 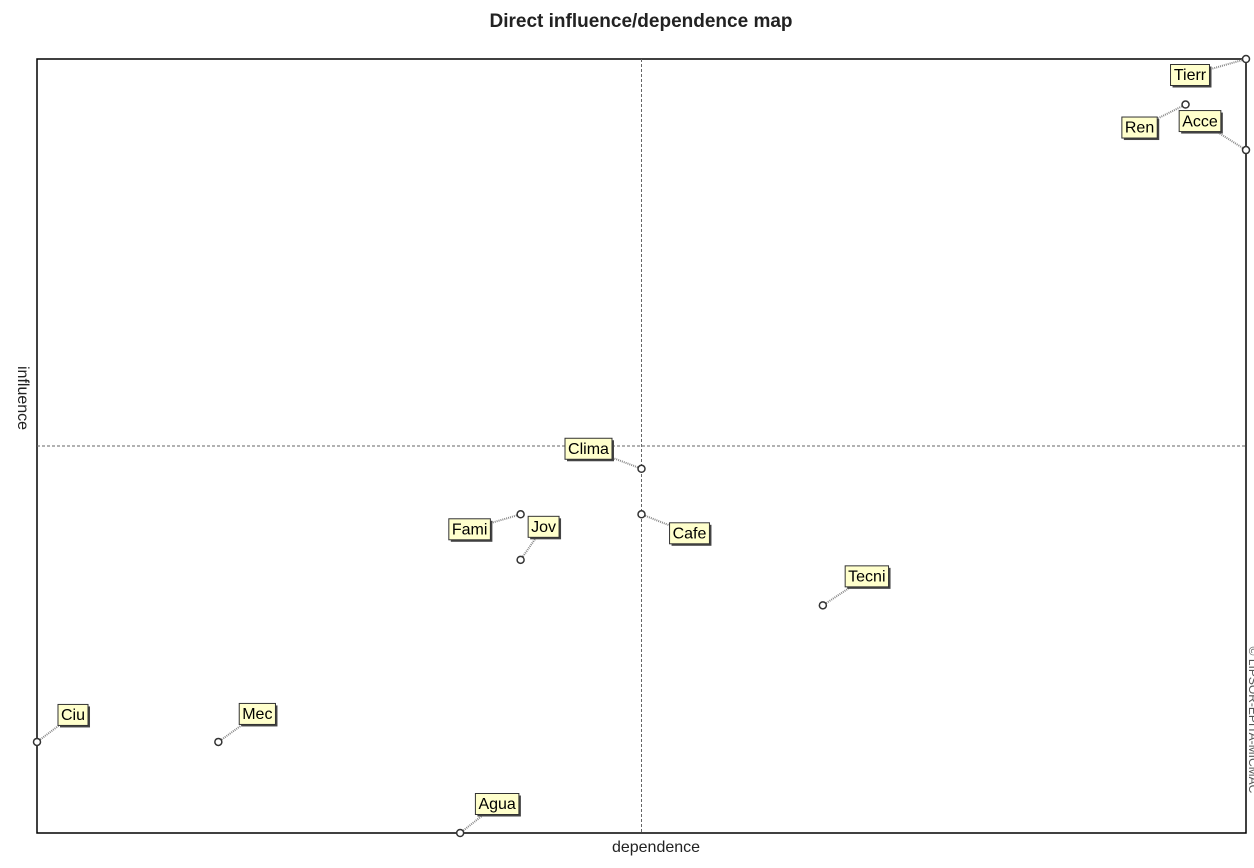 I want to click on point-label: Mec, so click(x=257, y=714).